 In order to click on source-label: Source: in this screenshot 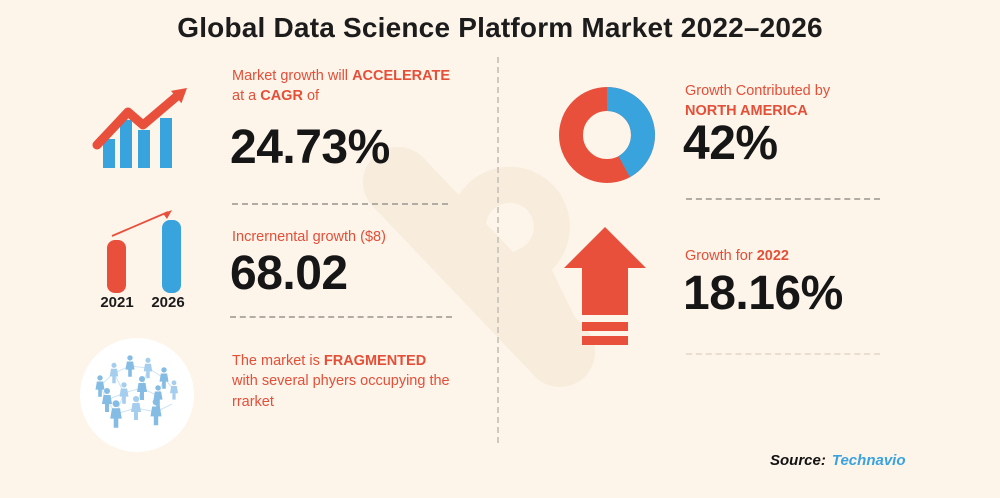, I will do `click(798, 460)`.